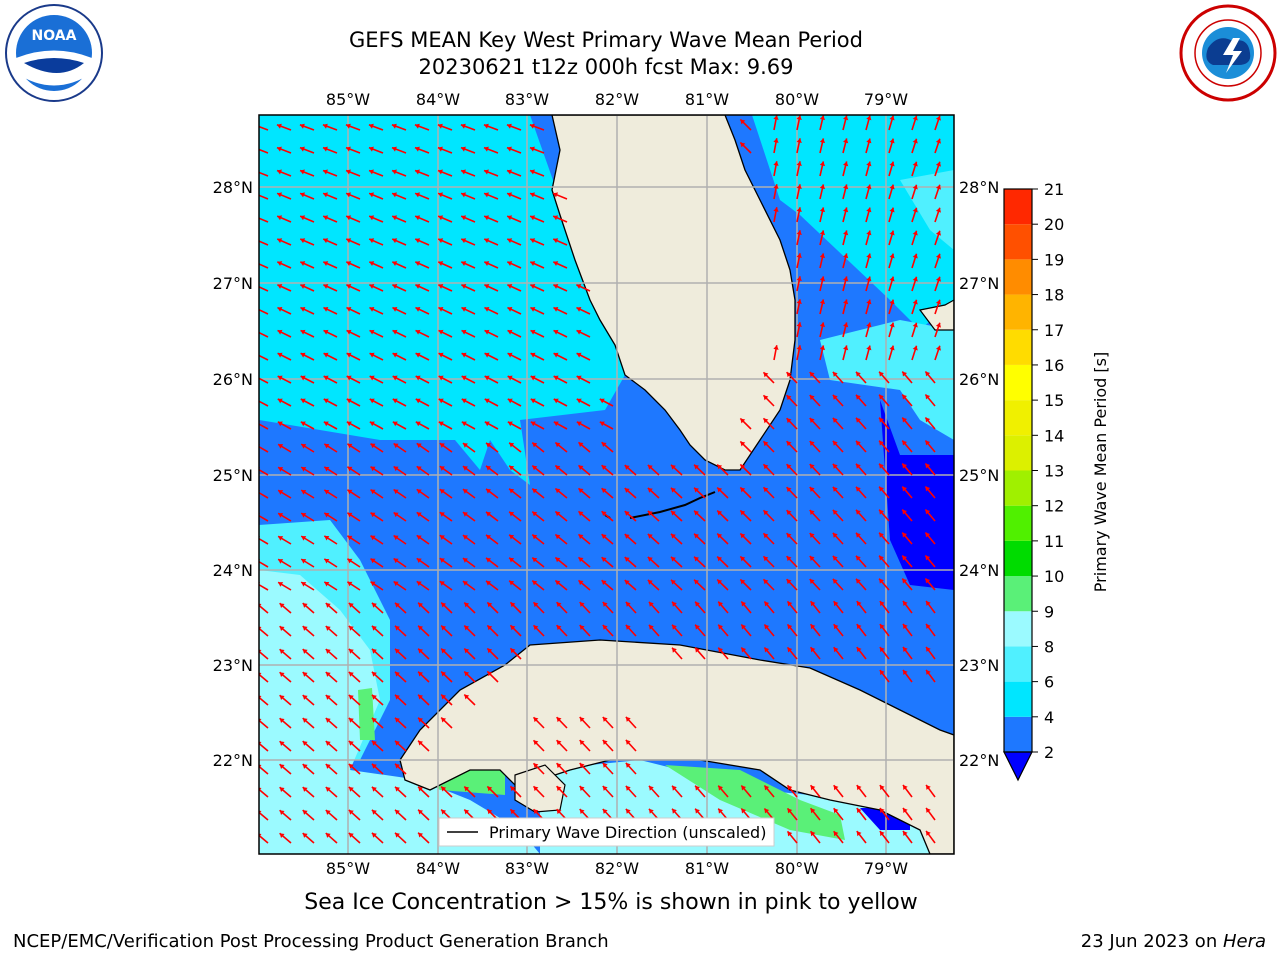 Image resolution: width=1280 pixels, height=960 pixels. Describe the element at coordinates (707, 99) in the screenshot. I see `lon-label-top: 81°W` at that location.